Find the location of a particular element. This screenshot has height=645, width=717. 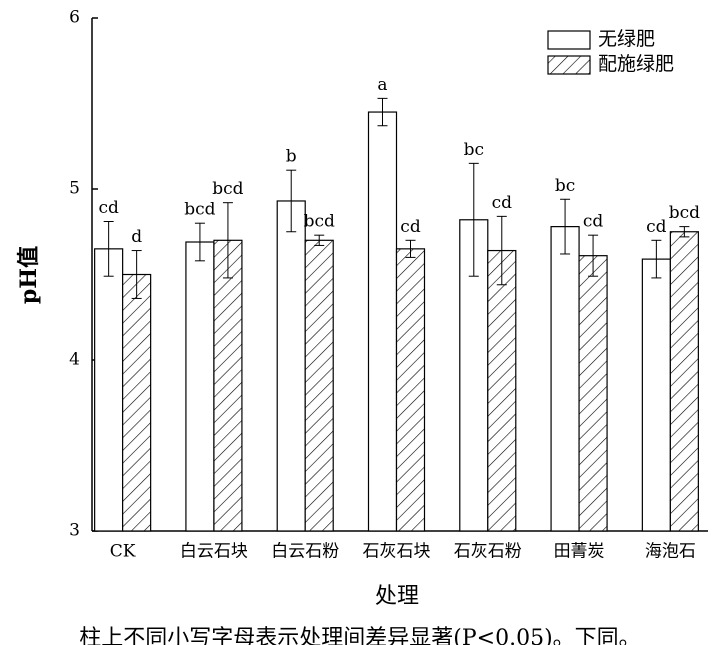

legend-label: 配施绿肥 is located at coordinates (636, 64).